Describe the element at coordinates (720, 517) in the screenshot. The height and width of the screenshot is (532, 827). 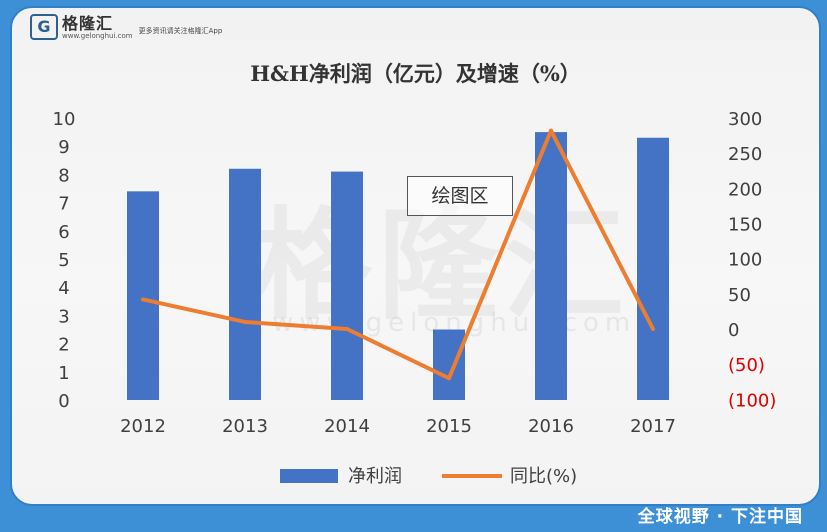
I see `footer-slogan: 全球视野 · 下注中国` at that location.